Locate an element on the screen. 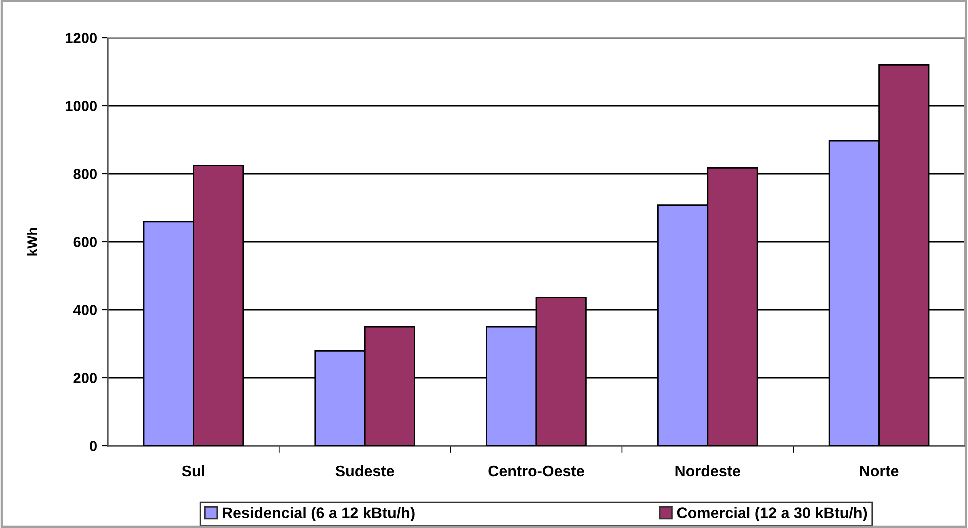 This screenshot has height=528, width=968. y-tick-label: 0 is located at coordinates (93, 446).